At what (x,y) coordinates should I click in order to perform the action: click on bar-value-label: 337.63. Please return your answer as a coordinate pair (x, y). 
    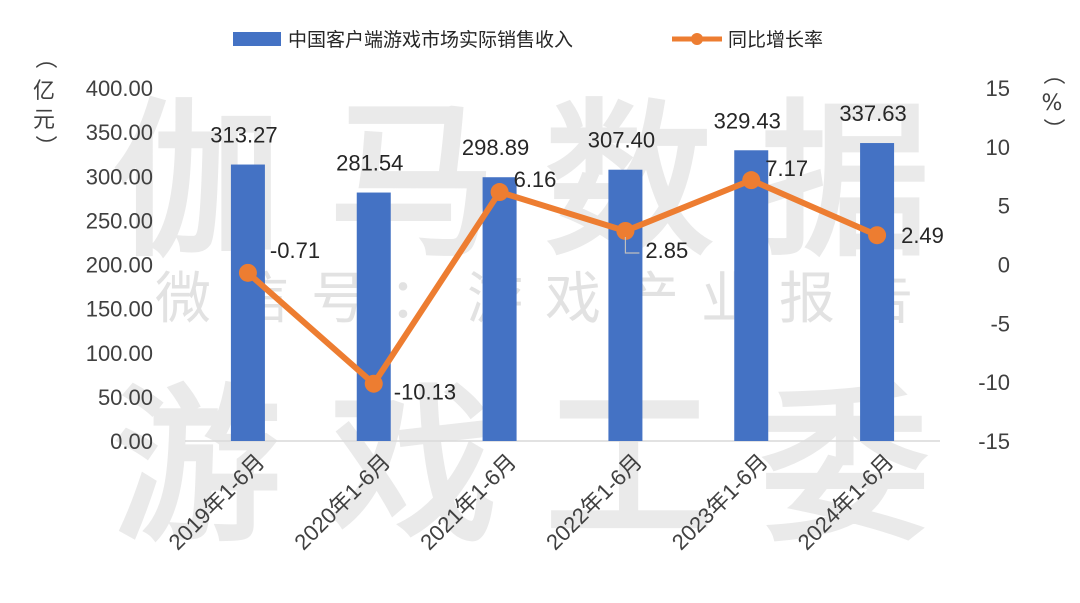
    Looking at the image, I should click on (872, 113).